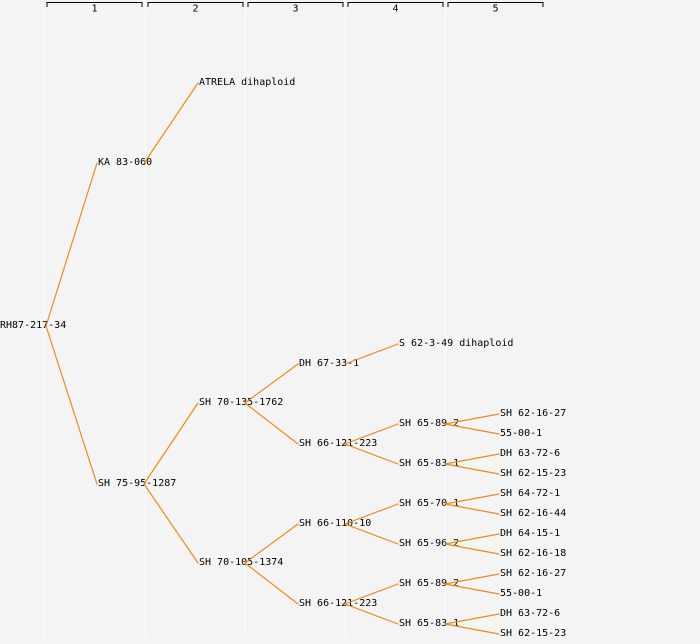 This screenshot has width=700, height=644. What do you see at coordinates (530, 493) in the screenshot?
I see `pedigree-node-sh6472: SH 64-72-1` at bounding box center [530, 493].